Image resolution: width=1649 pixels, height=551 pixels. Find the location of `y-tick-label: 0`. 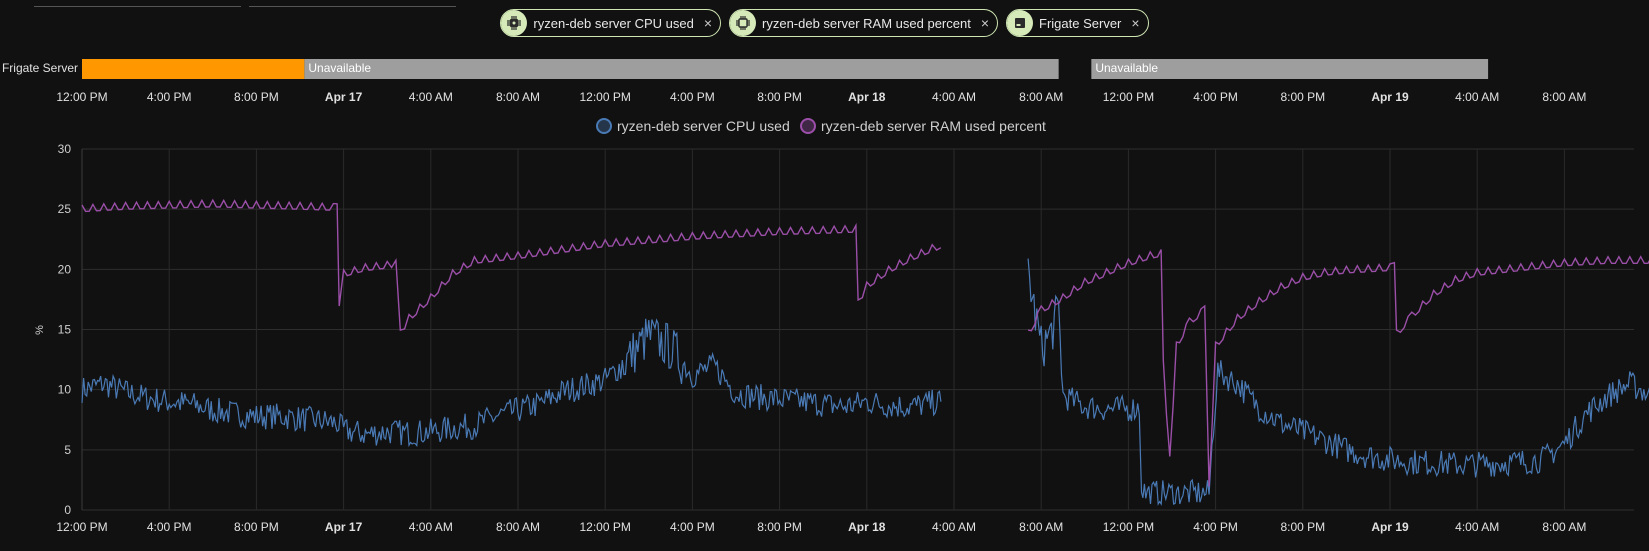

y-tick-label: 0 is located at coordinates (67, 510).